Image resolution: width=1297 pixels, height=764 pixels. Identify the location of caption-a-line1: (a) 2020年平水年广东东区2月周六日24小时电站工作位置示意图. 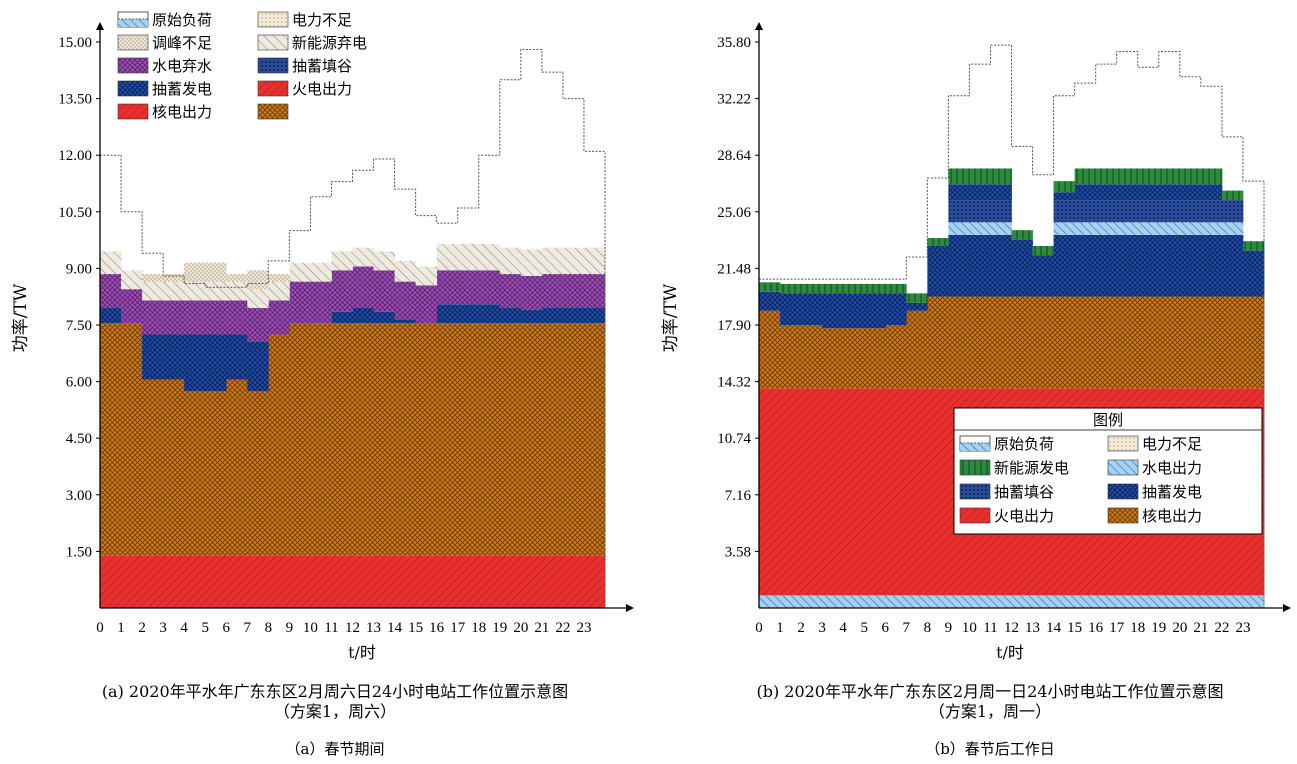
(335, 691).